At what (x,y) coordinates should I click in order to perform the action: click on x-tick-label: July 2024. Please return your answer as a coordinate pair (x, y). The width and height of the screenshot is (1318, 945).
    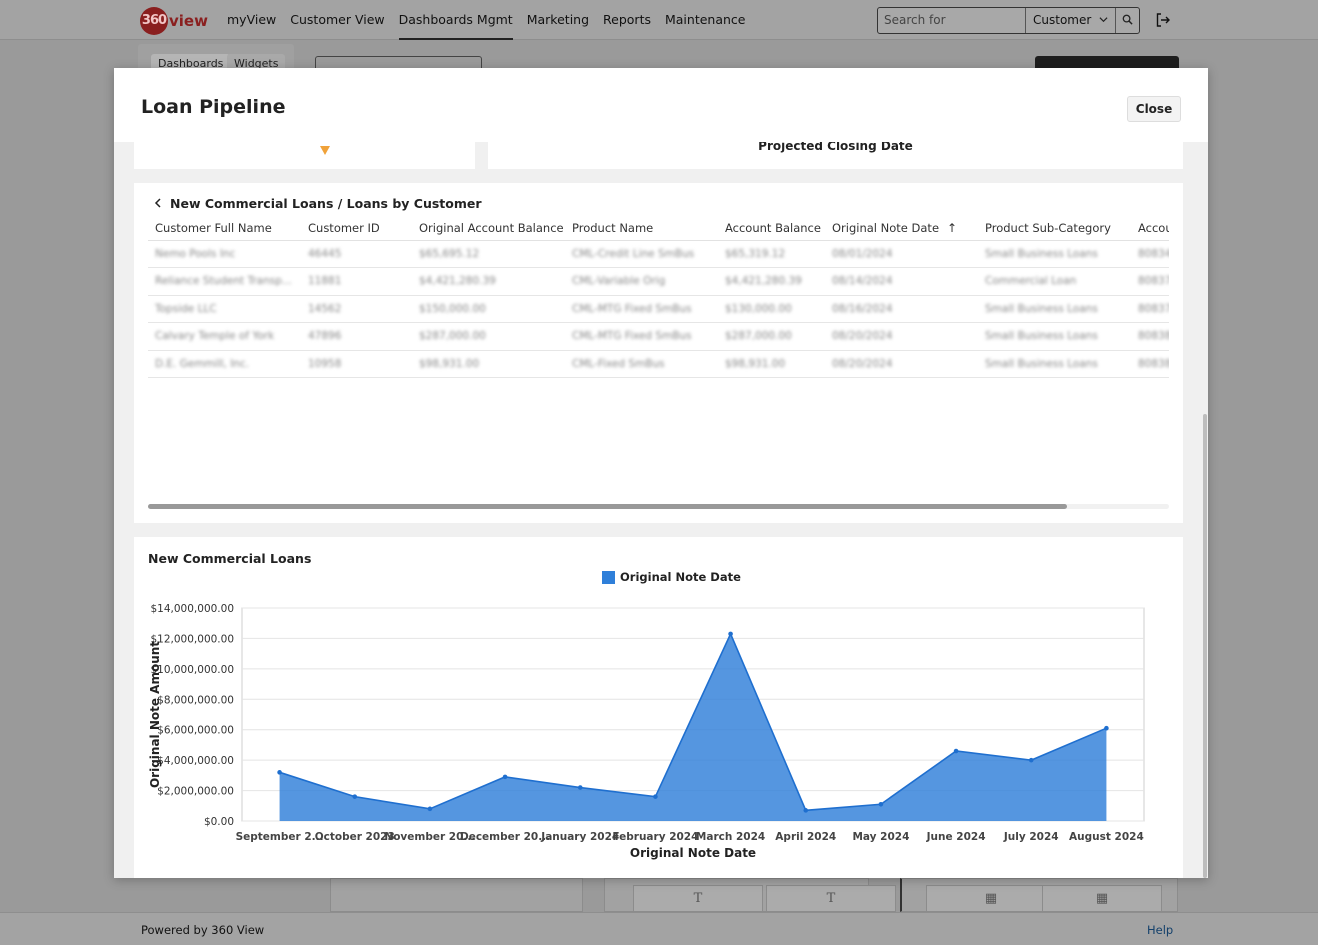
    Looking at the image, I should click on (1031, 837).